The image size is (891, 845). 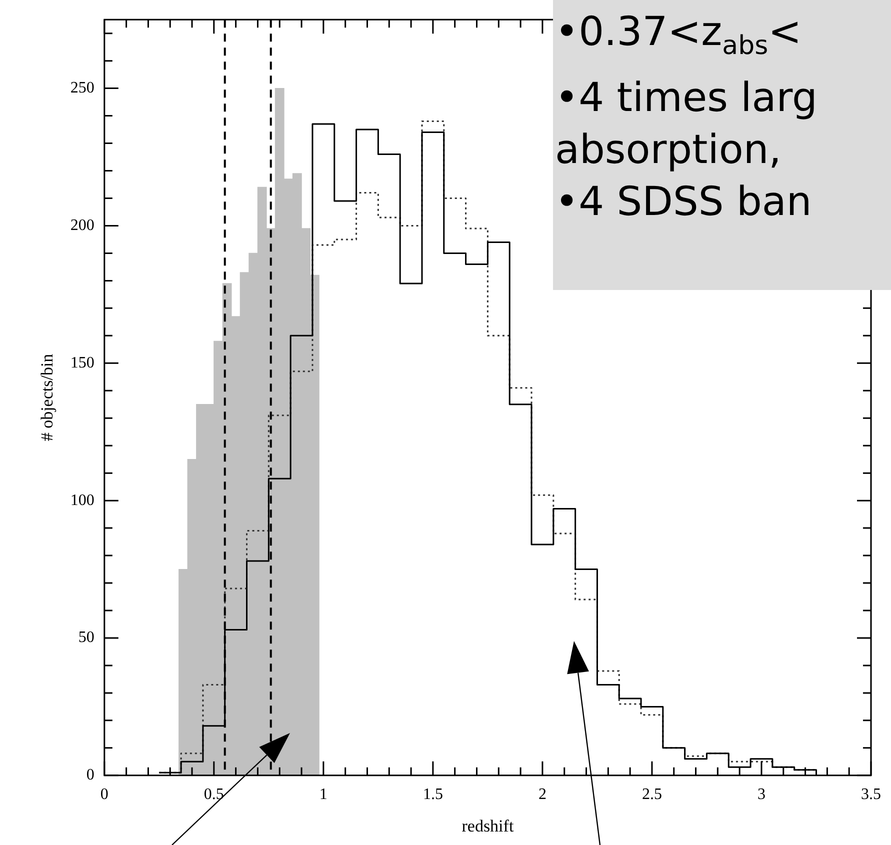 What do you see at coordinates (432, 795) in the screenshot?
I see `x-tick-label: 1.5` at bounding box center [432, 795].